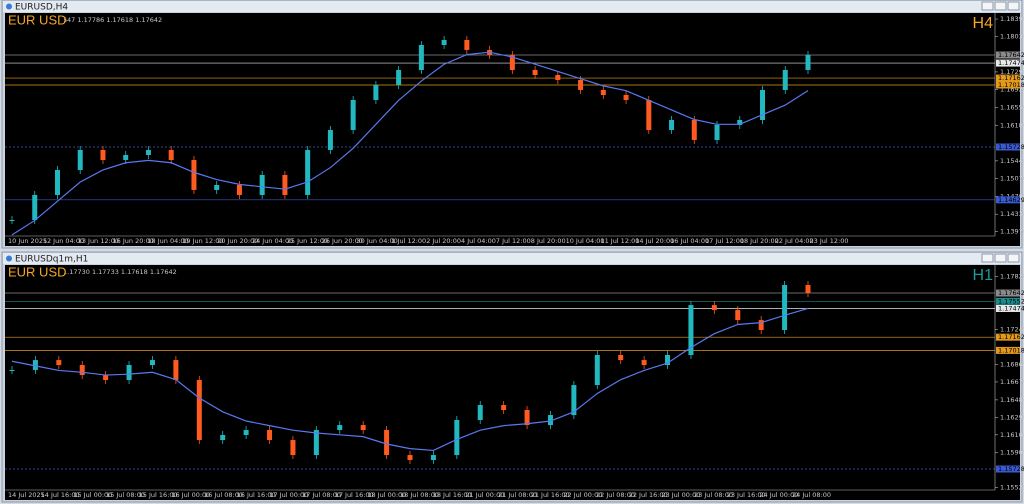 Image resolution: width=1024 pixels, height=504 pixels. Describe the element at coordinates (619, 241) in the screenshot. I see `time-label: 11 Jul 12:00` at that location.